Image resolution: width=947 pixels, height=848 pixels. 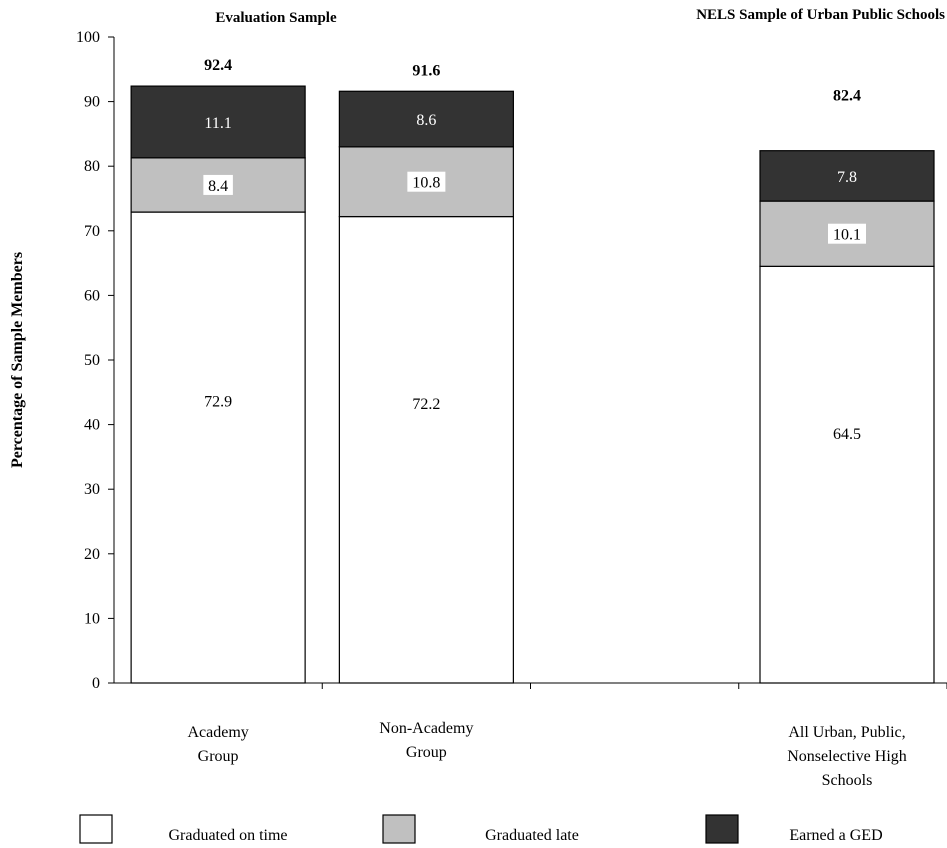 I want to click on x-category-label: Academy, so click(x=217, y=732).